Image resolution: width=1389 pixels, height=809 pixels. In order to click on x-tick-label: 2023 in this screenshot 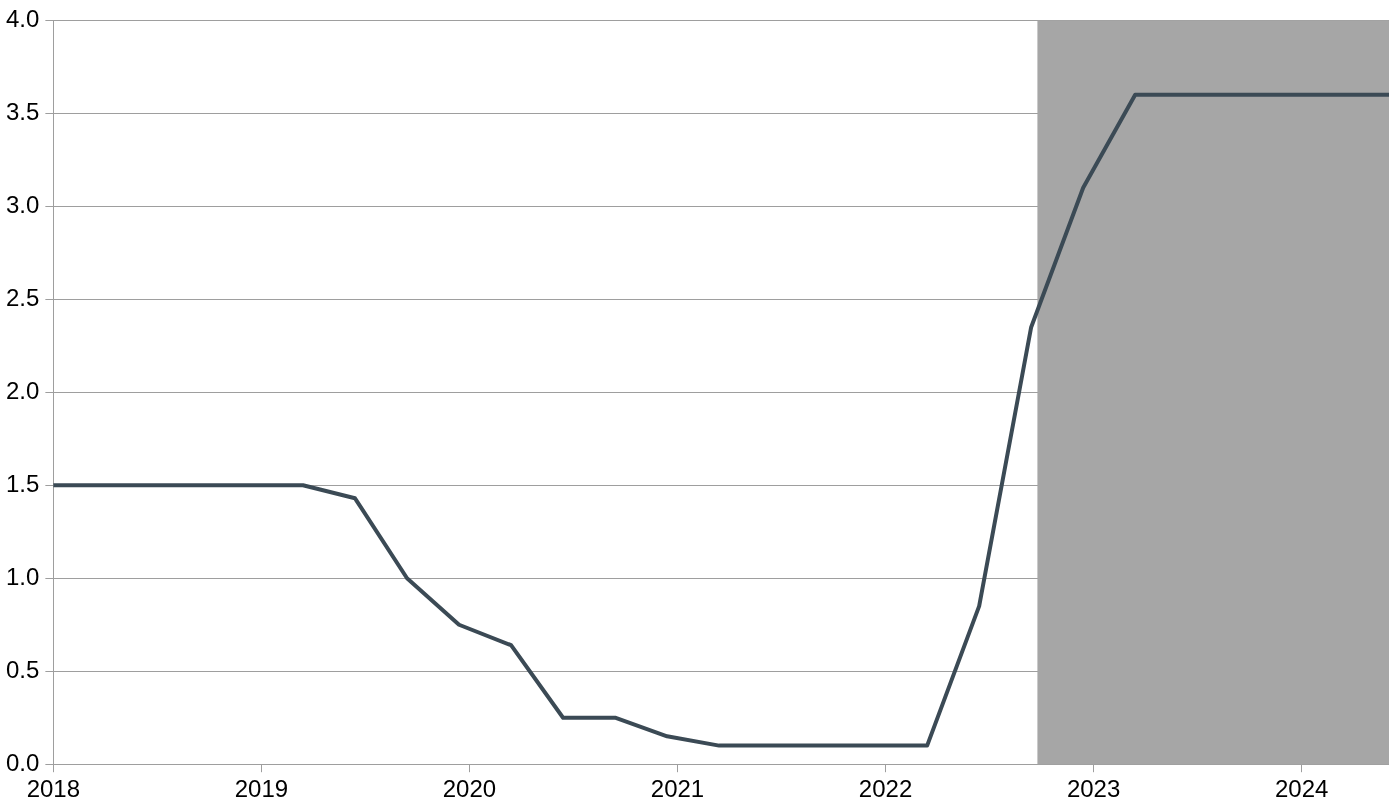, I will do `click(1093, 789)`.